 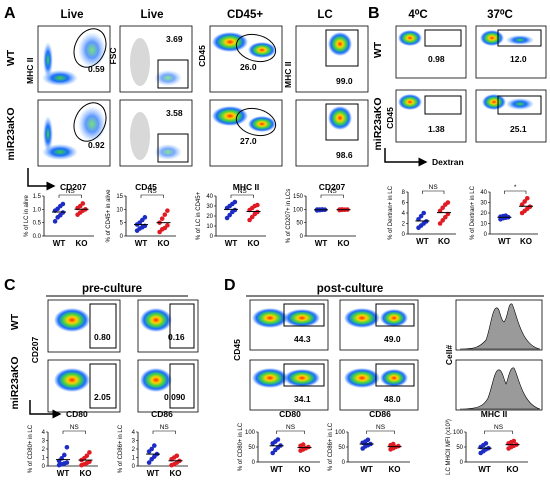 What do you see at coordinates (288, 75) in the screenshot?
I see `a-y-axis-4: MHC II` at bounding box center [288, 75].